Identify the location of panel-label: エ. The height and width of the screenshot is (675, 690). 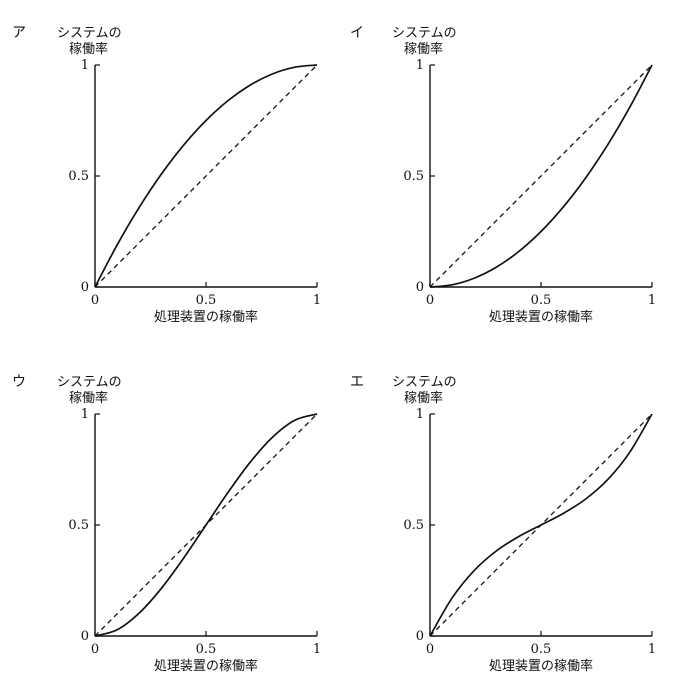
(357, 382).